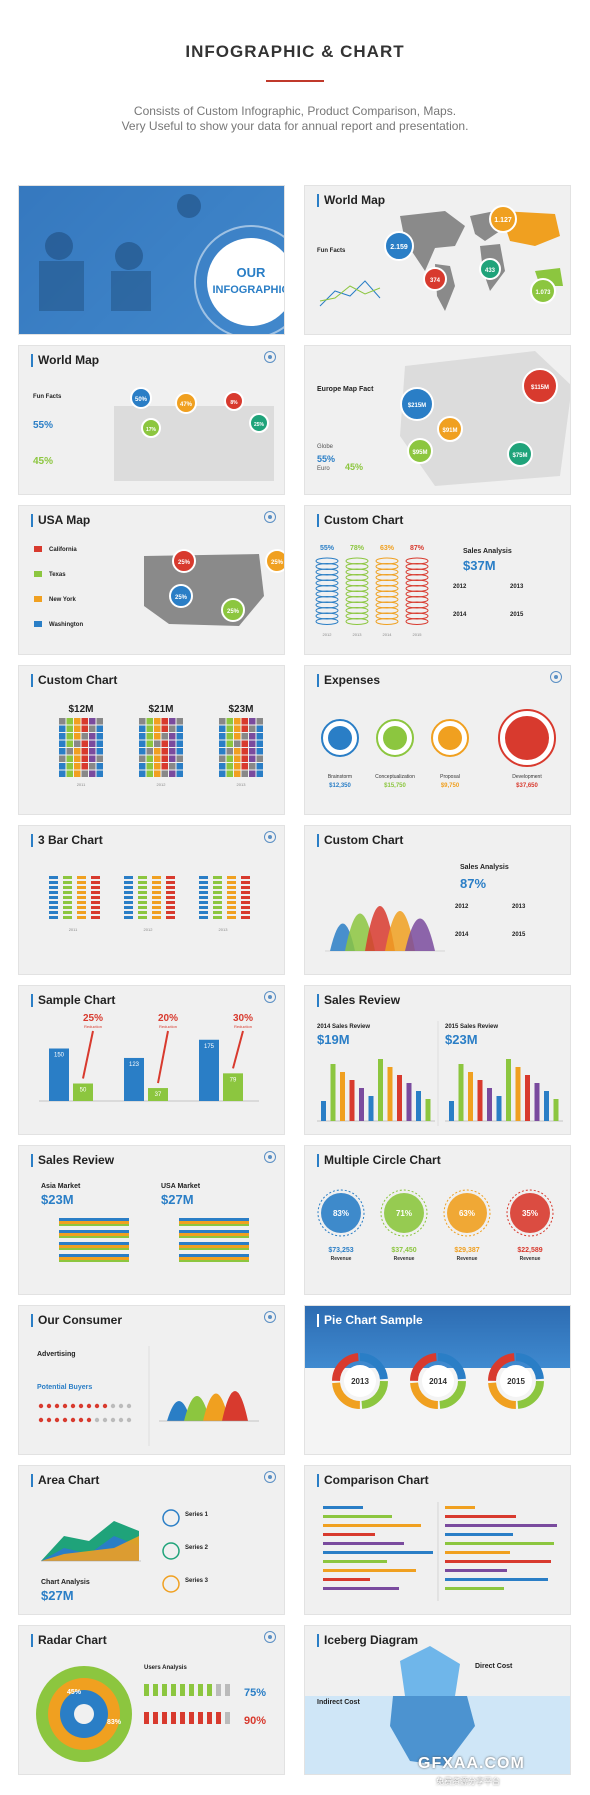  I want to click on slide-title: Sales Review, so click(358, 1000).